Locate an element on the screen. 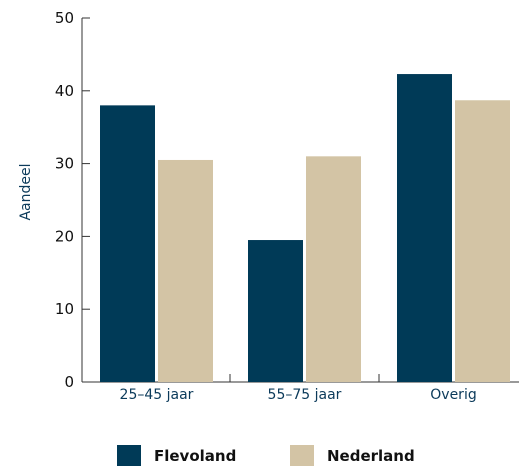 This screenshot has height=466, width=519. y-tick-label: 10 is located at coordinates (64, 309).